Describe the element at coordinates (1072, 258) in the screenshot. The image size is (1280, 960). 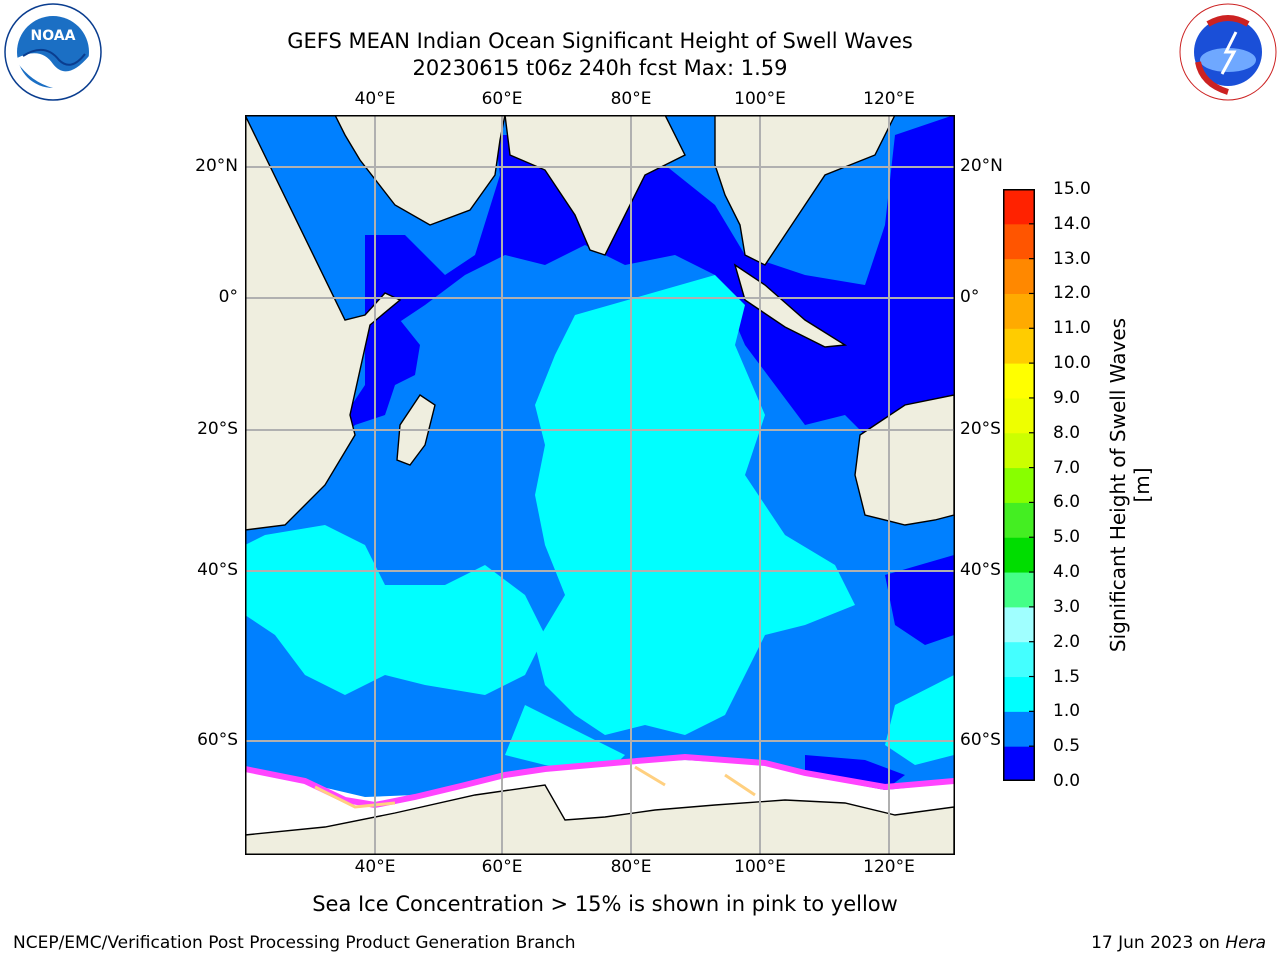
I see `colorbar-tick-label: 13.0` at that location.